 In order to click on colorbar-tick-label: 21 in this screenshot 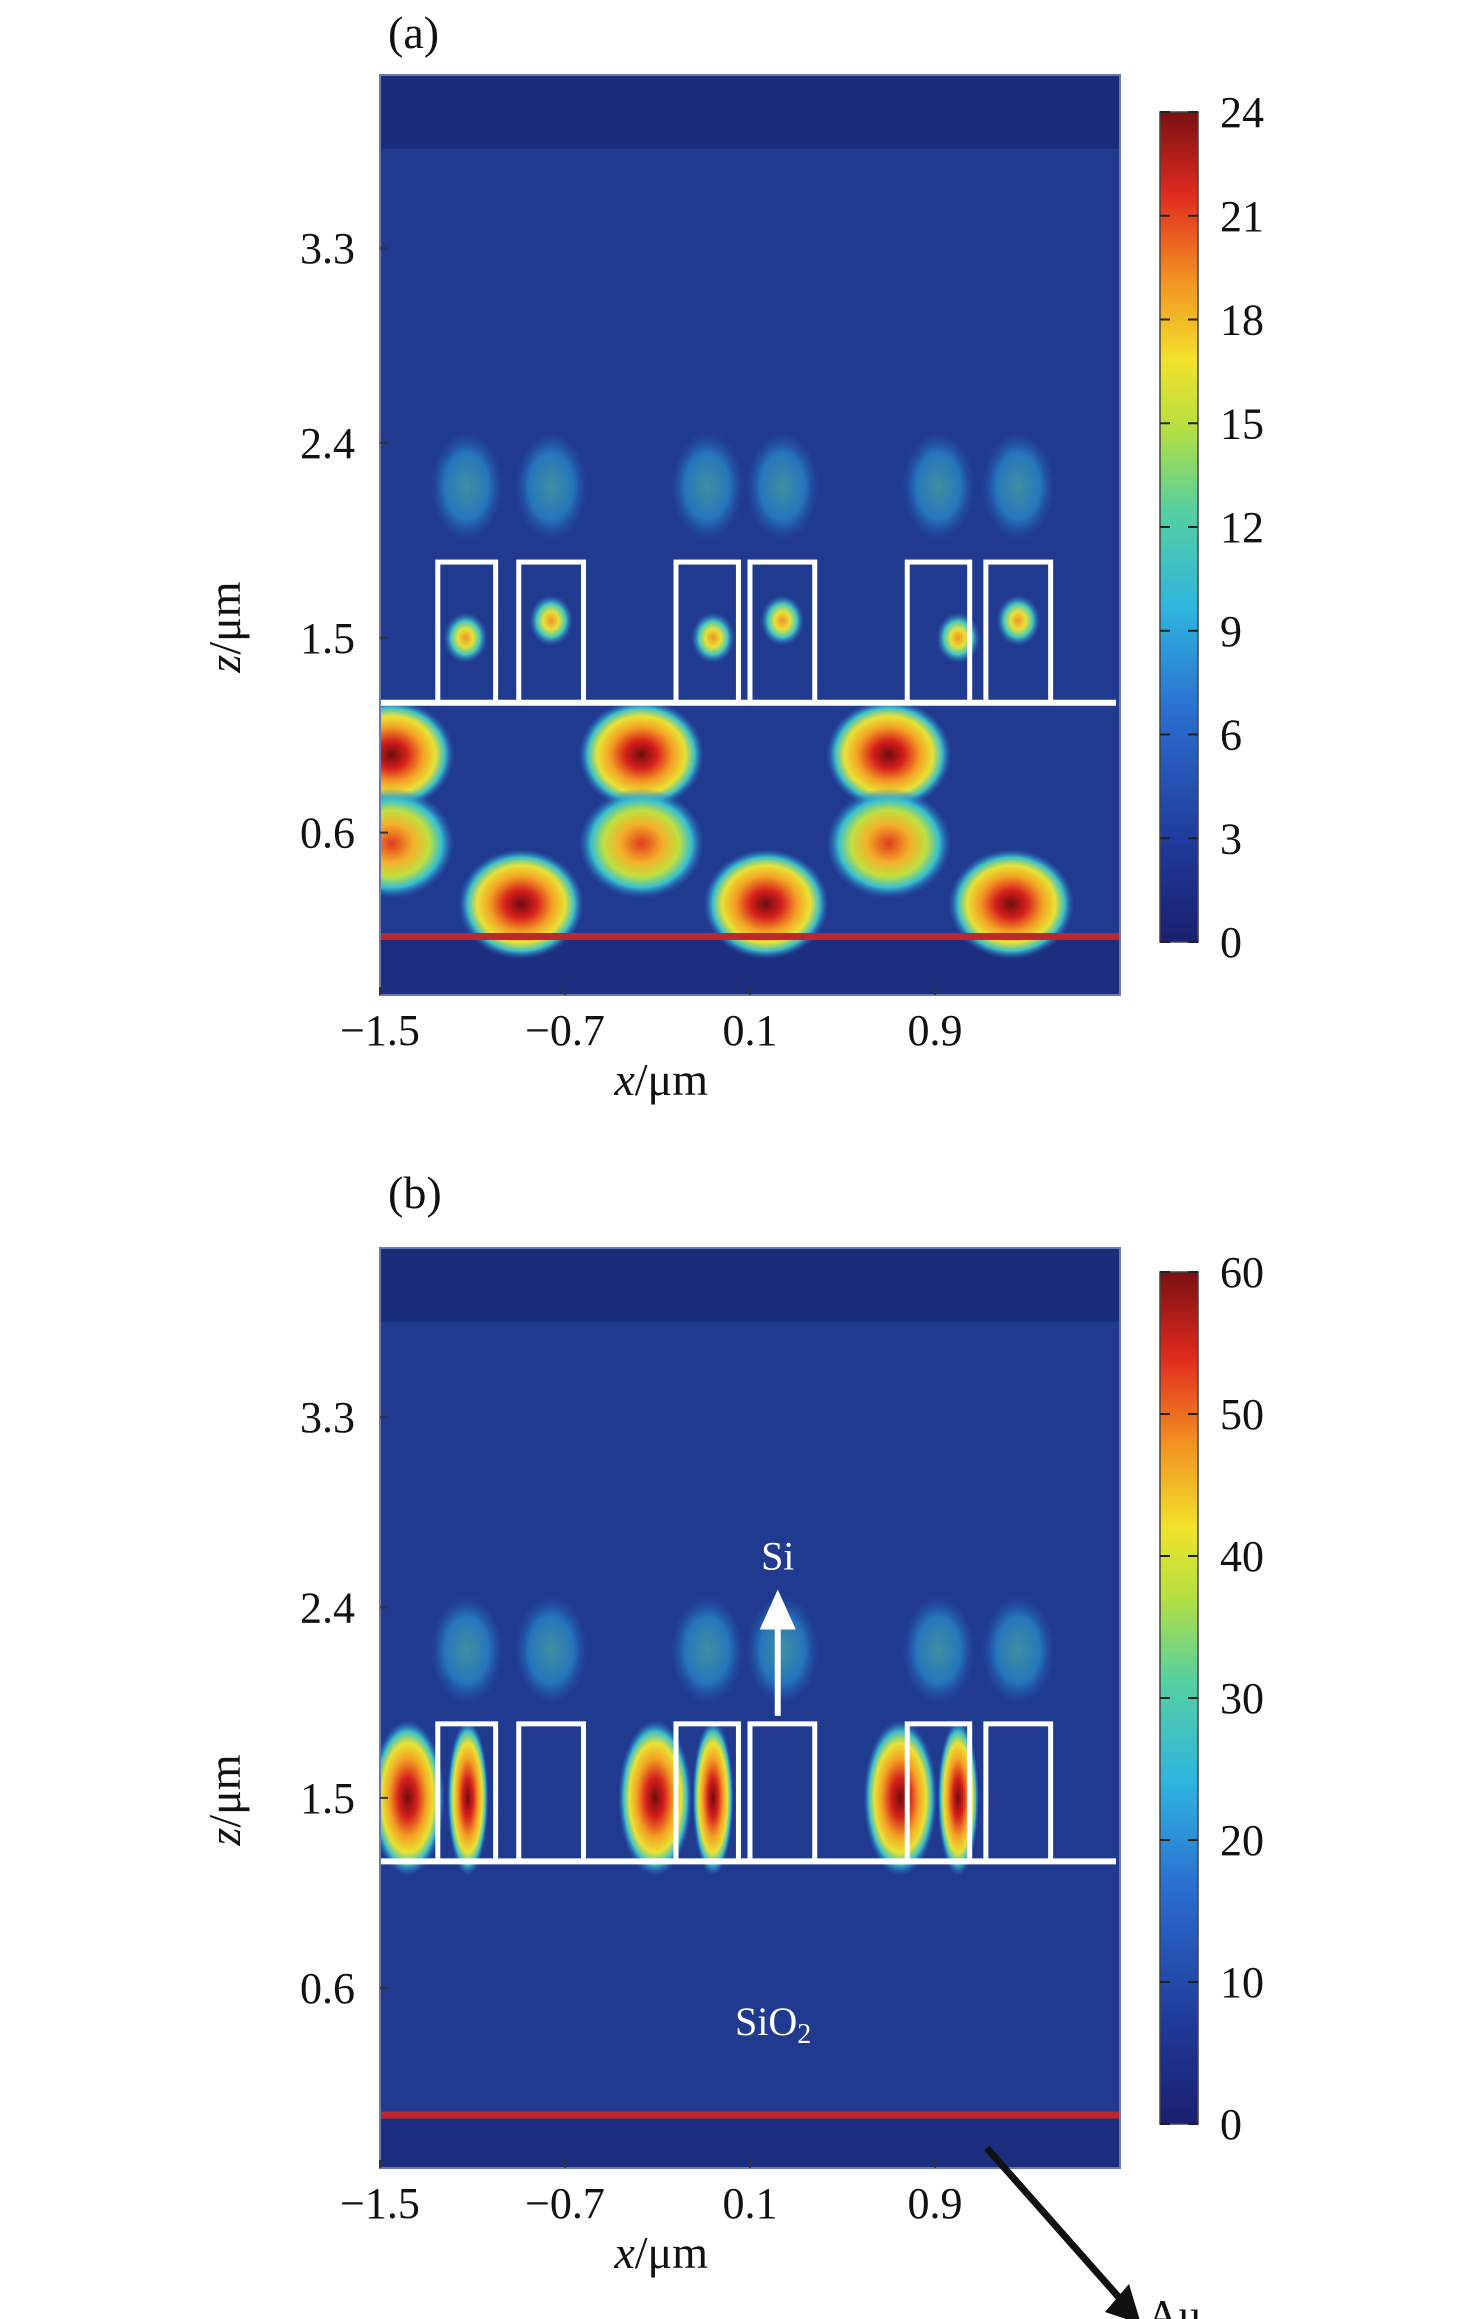, I will do `click(1242, 216)`.